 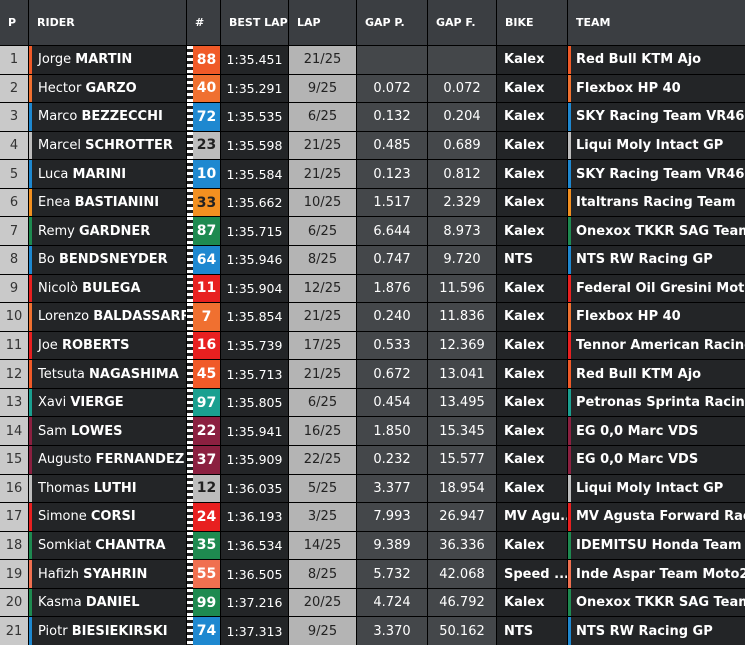 I want to click on last-name: MARTIN, so click(x=104, y=60).